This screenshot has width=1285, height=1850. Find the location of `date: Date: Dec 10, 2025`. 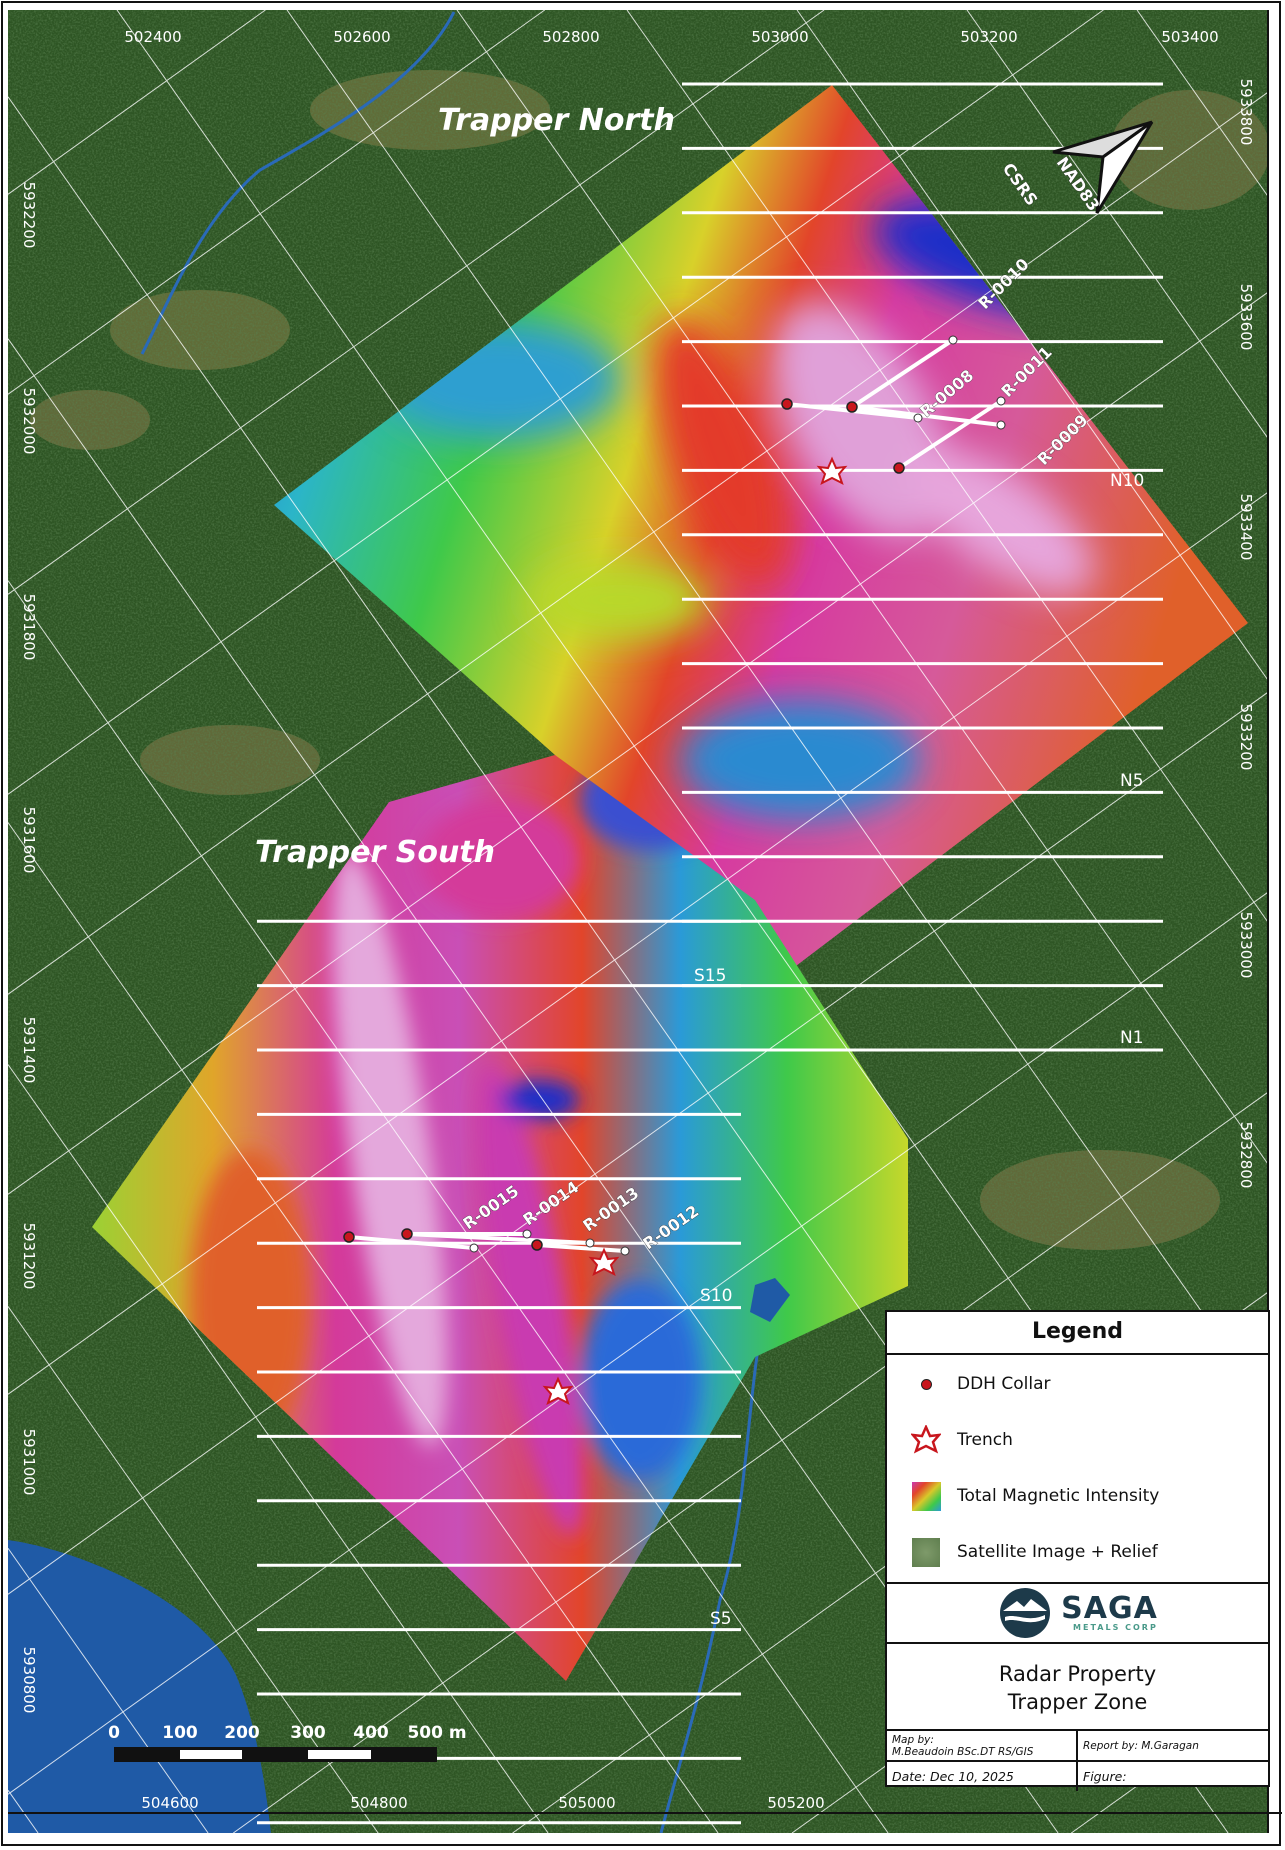

date: Date: Dec 10, 2025 is located at coordinates (953, 1776).